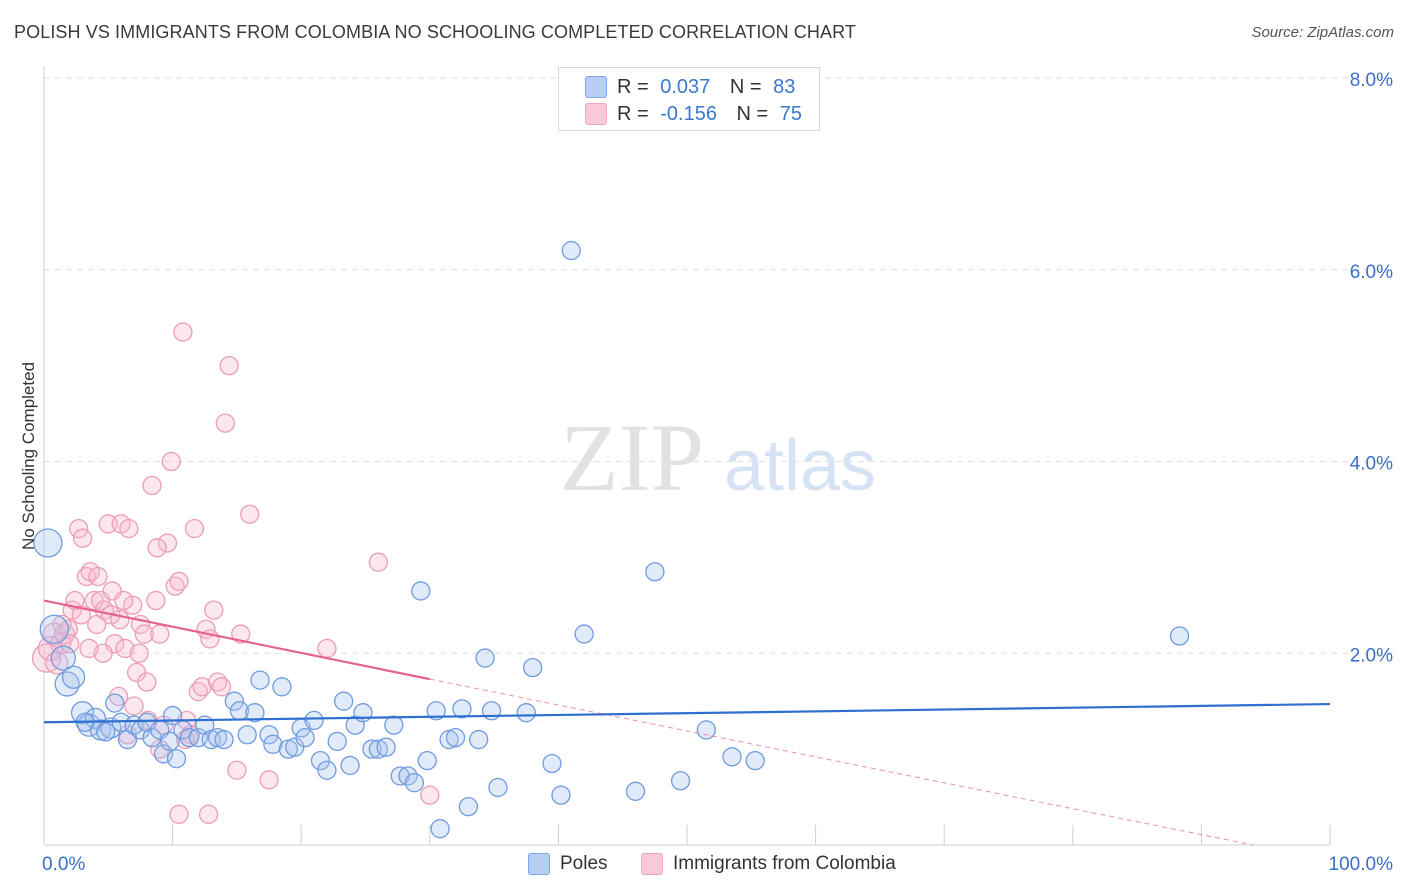  I want to click on watermark: ZIP atlas, so click(718, 457).